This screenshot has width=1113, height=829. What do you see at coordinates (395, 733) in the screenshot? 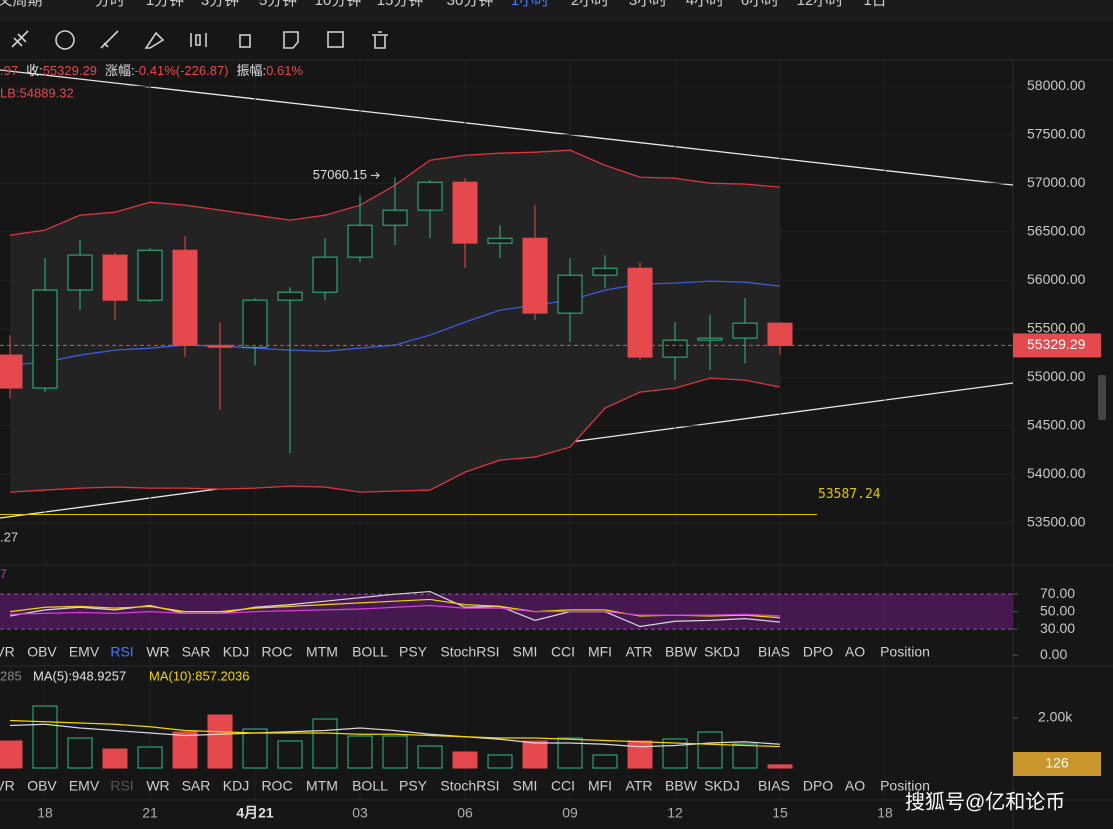
I see `volume-ma` at bounding box center [395, 733].